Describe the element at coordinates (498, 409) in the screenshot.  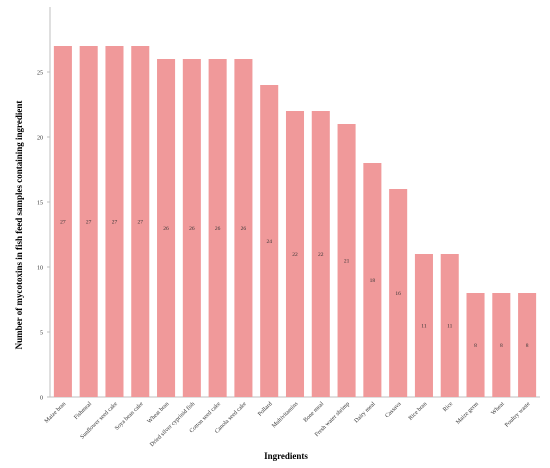
I see `x-tick-label: Wheat` at that location.